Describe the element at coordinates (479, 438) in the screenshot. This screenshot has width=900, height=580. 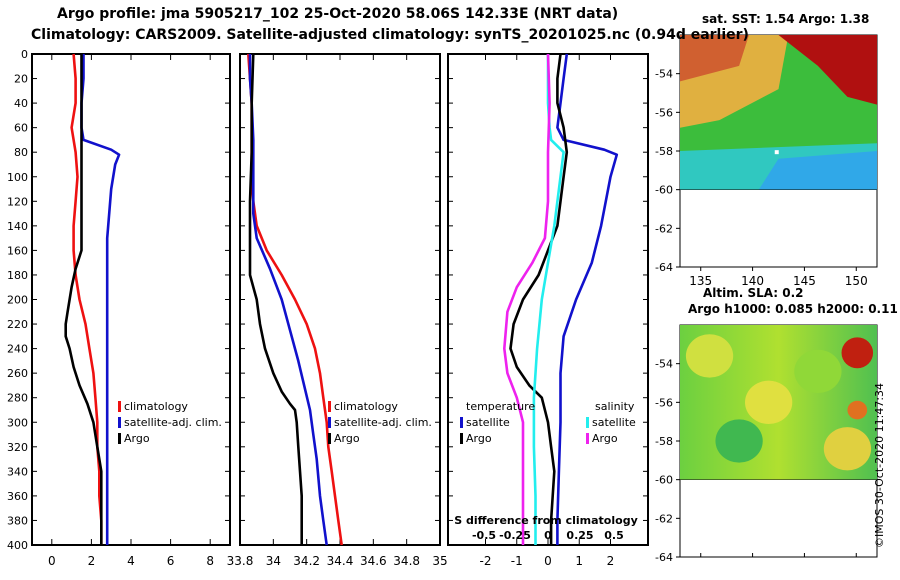
I see `legend-temperature-label: Argo` at that location.